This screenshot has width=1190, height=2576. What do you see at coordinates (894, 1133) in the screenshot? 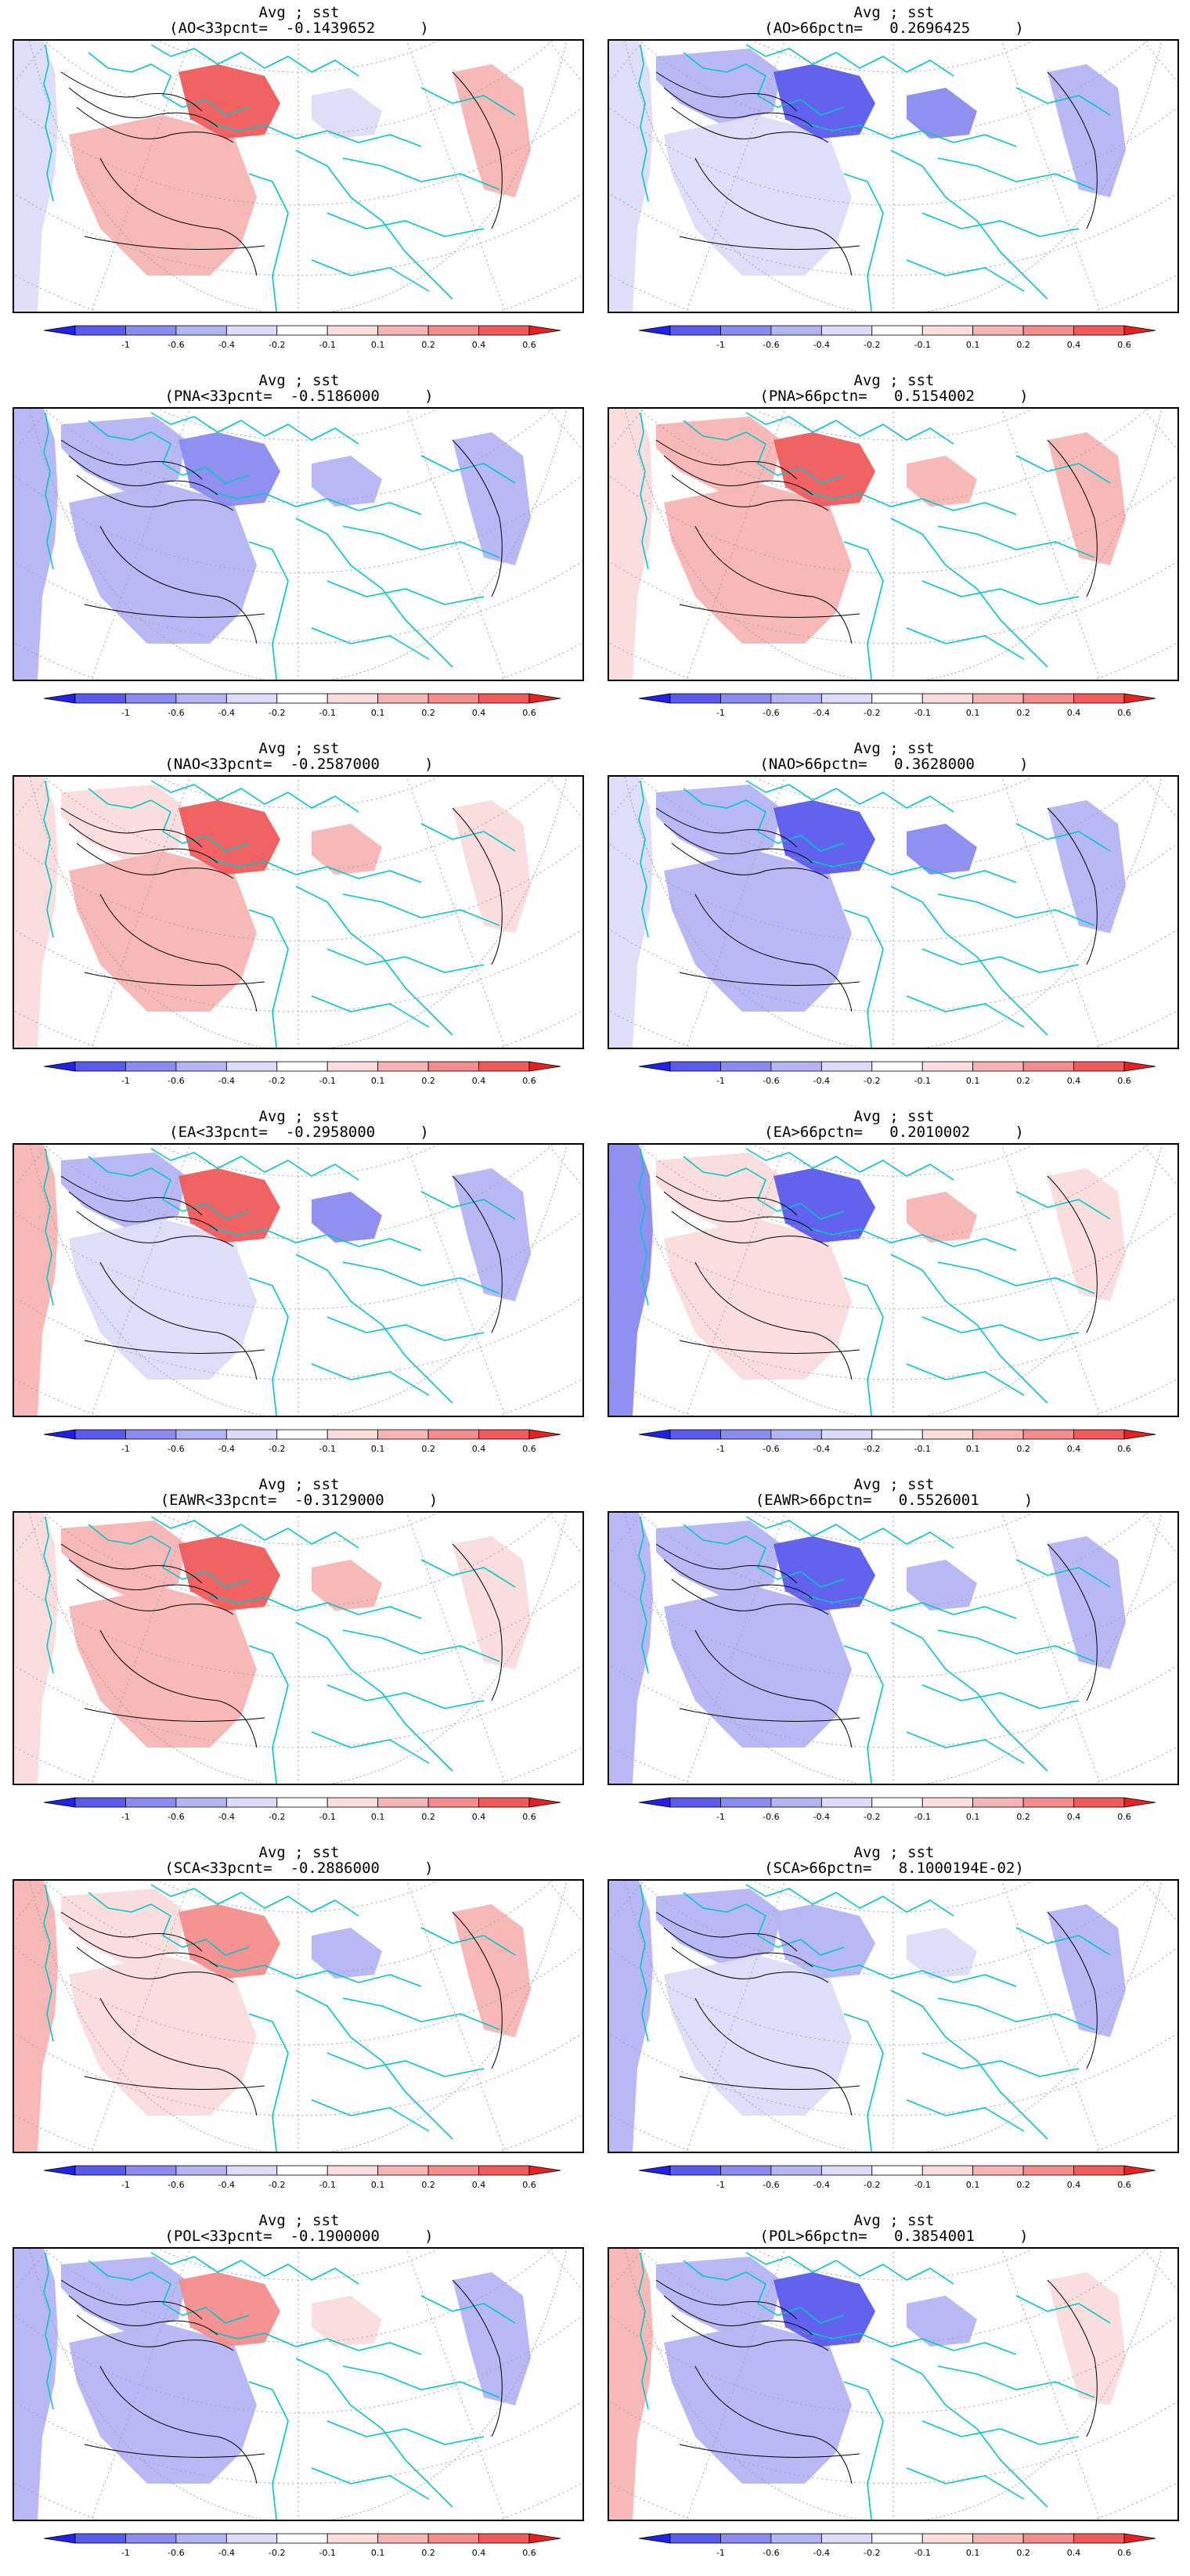
I see `panel-subtitle: (EA>66pctn= 0.2010002 )` at bounding box center [894, 1133].